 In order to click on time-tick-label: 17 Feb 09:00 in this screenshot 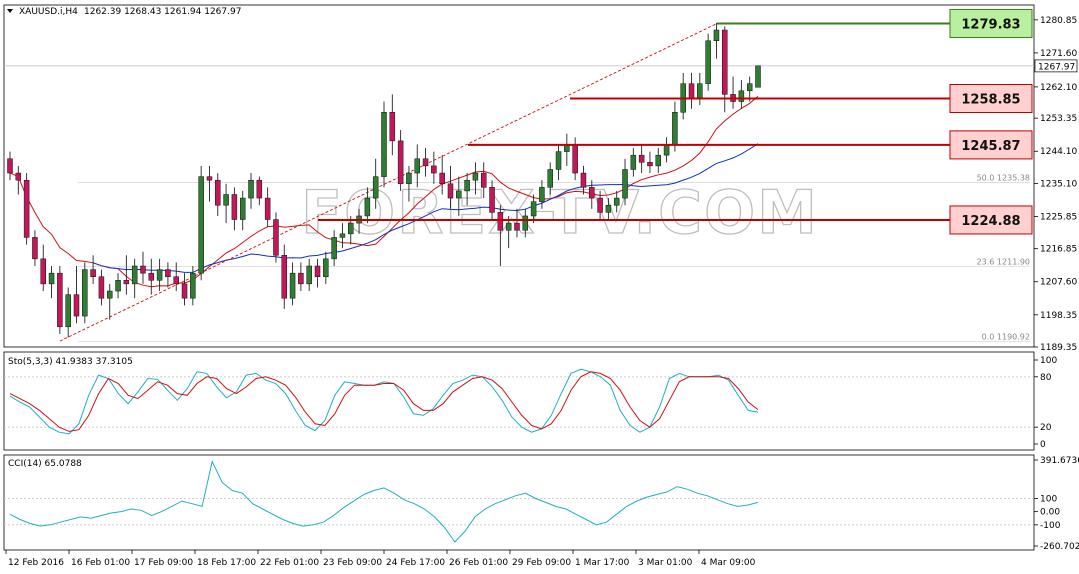, I will do `click(163, 563)`.